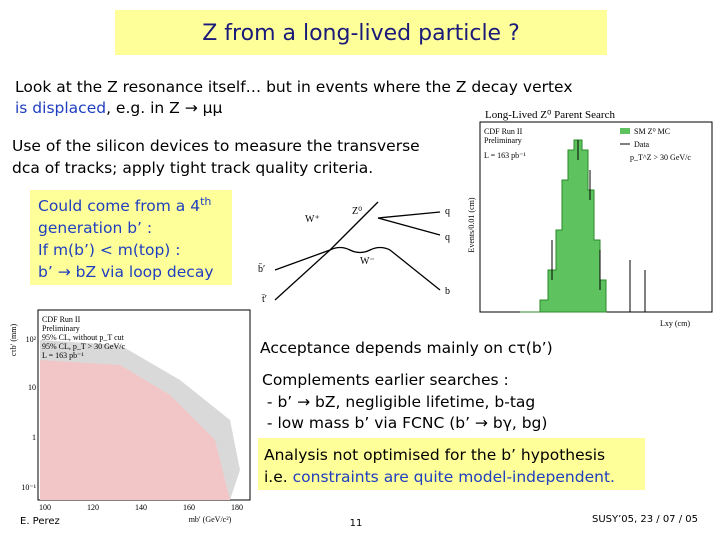 The width and height of the screenshot is (720, 540). I want to click on motivation-box, so click(131, 237).